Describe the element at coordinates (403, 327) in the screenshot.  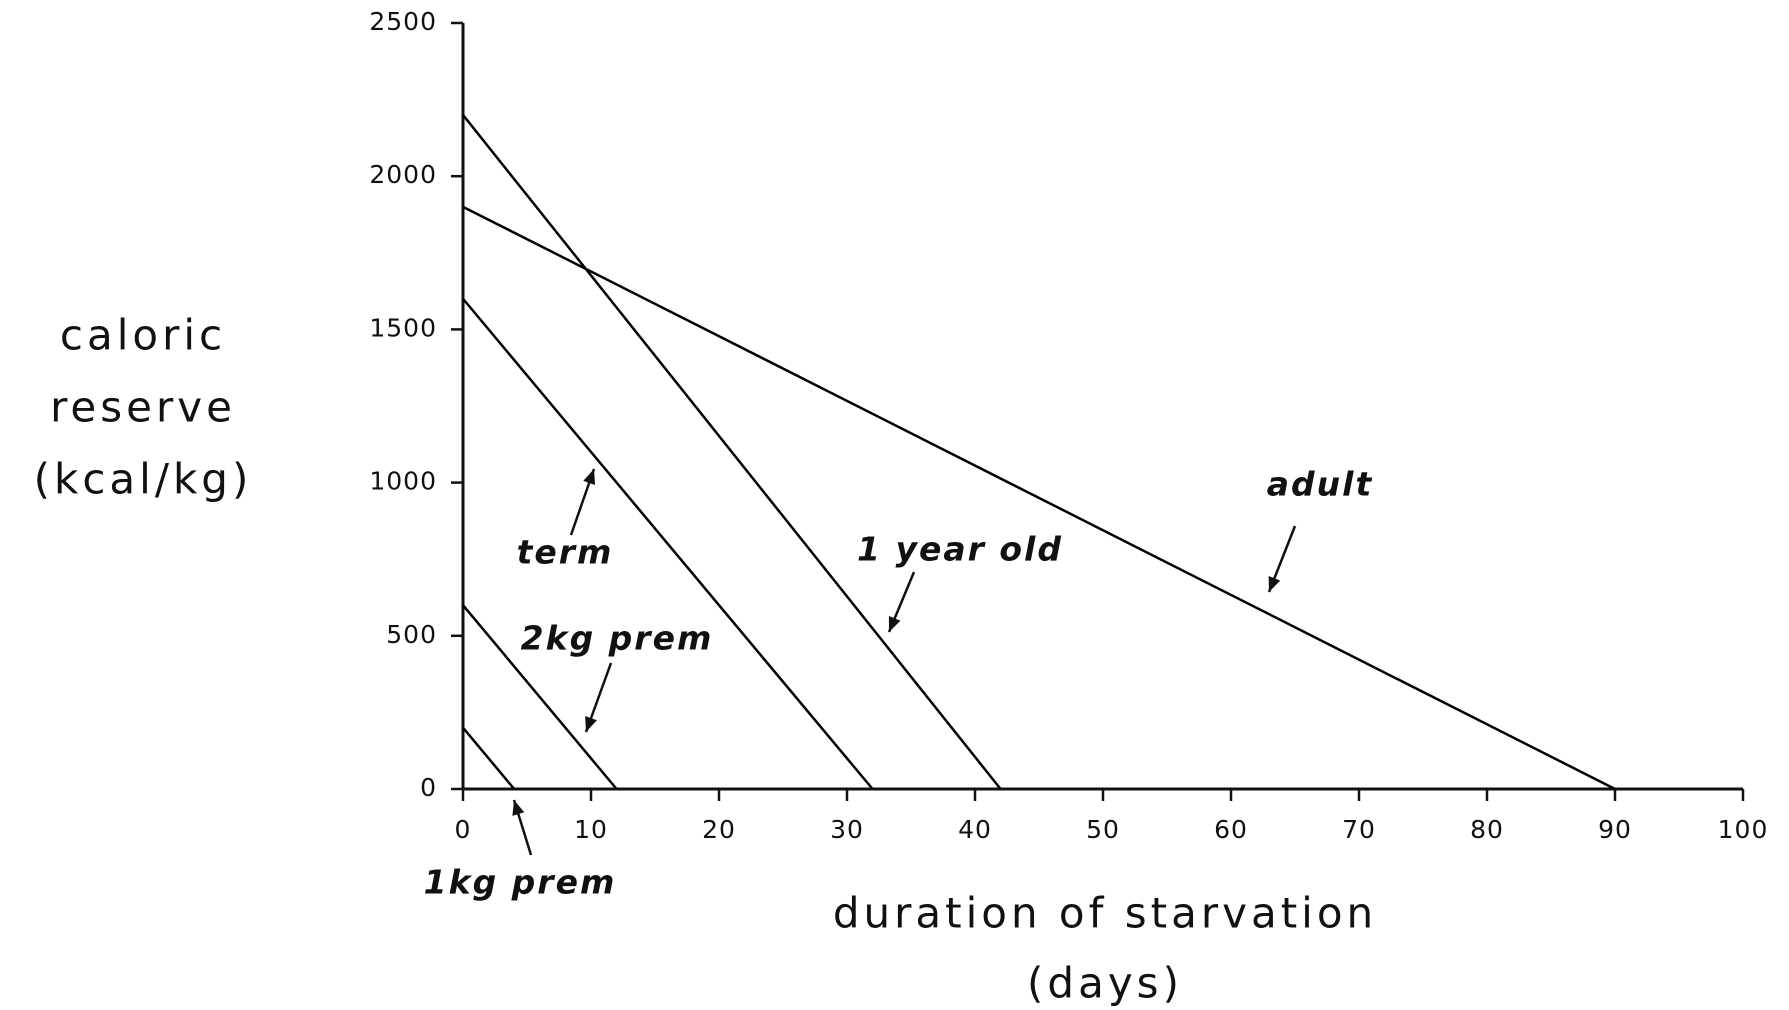
I see `y-tick-label: 1500` at that location.